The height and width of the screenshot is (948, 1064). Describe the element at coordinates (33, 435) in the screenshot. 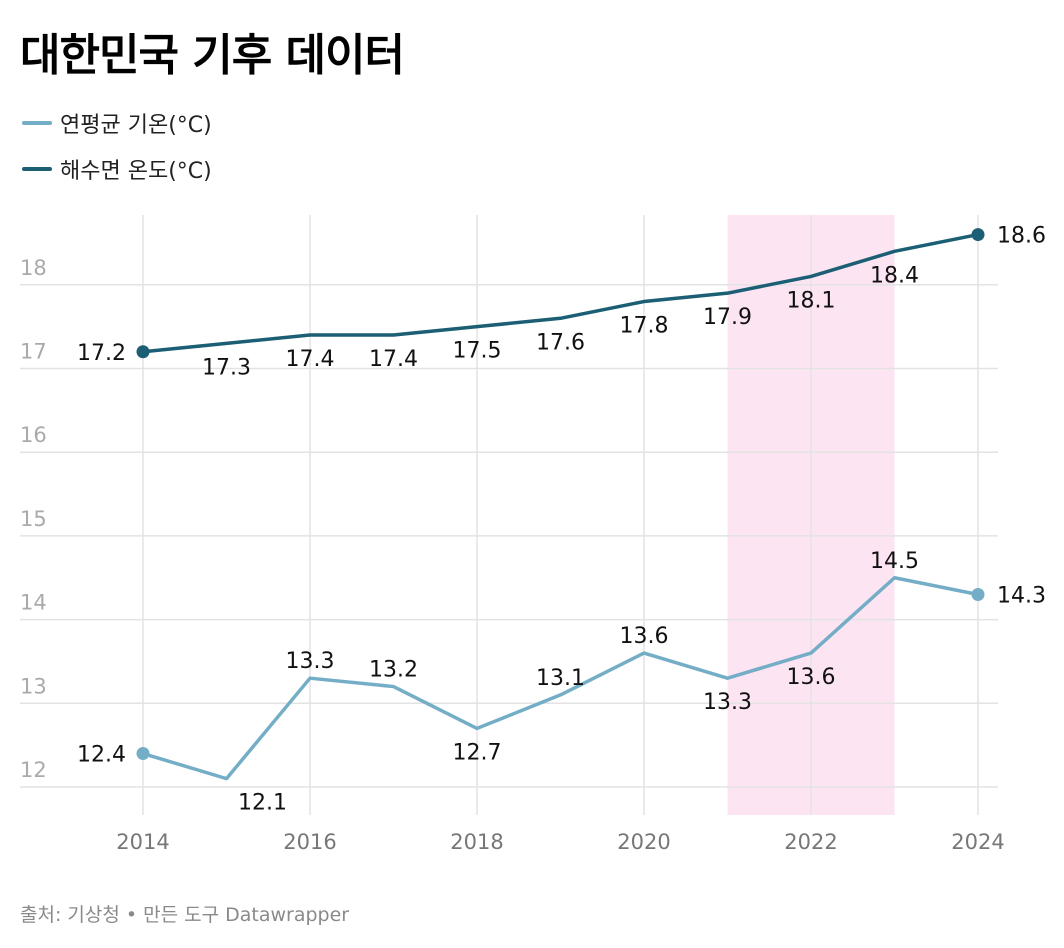

I see `y-tick-label: 16` at that location.